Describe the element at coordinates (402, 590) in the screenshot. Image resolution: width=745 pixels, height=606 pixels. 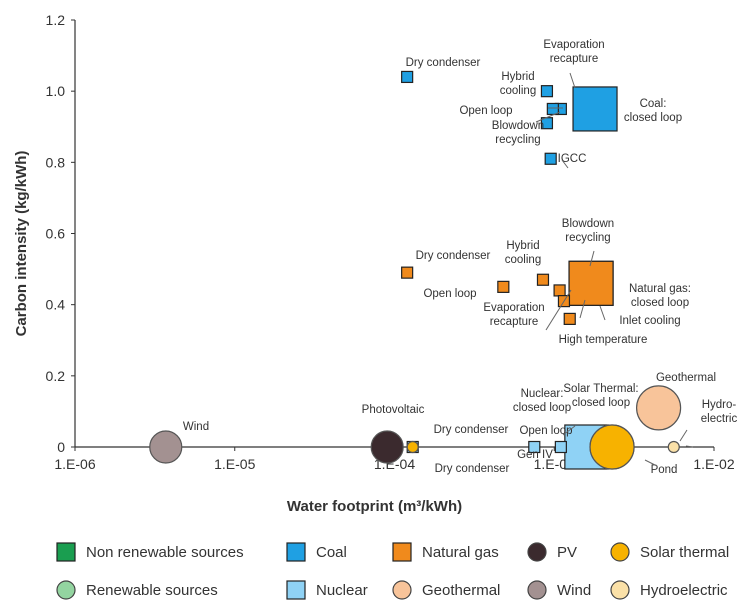
I see `legend-marker-geothermal` at that location.